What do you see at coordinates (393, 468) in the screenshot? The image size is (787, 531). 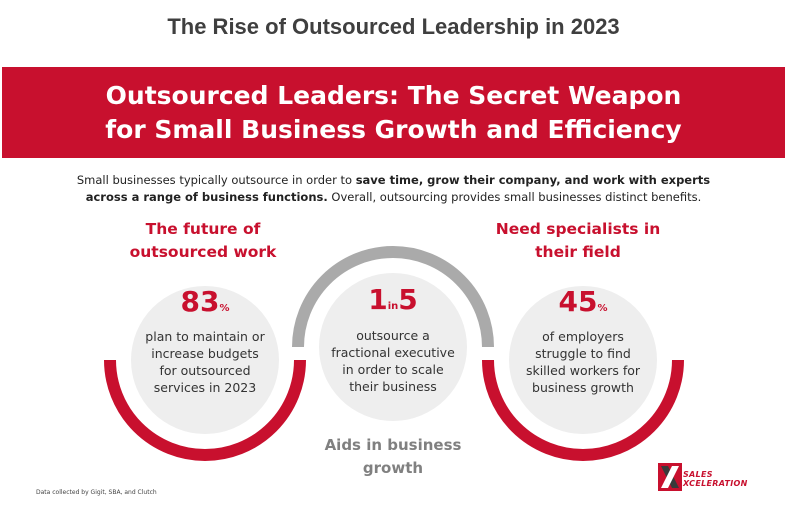 I see `heading-line: growth` at bounding box center [393, 468].